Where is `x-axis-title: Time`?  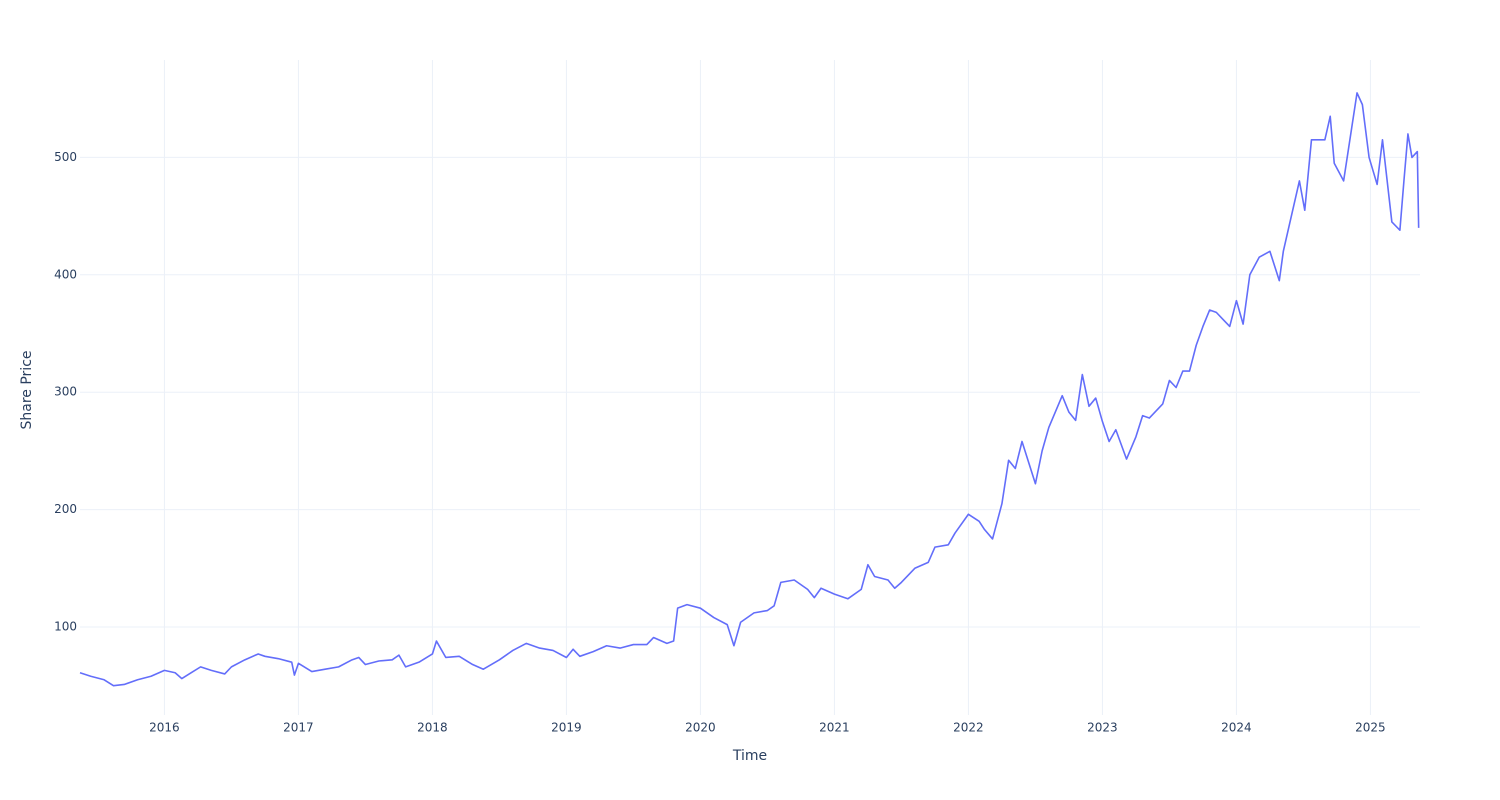 x-axis-title: Time is located at coordinates (749, 756).